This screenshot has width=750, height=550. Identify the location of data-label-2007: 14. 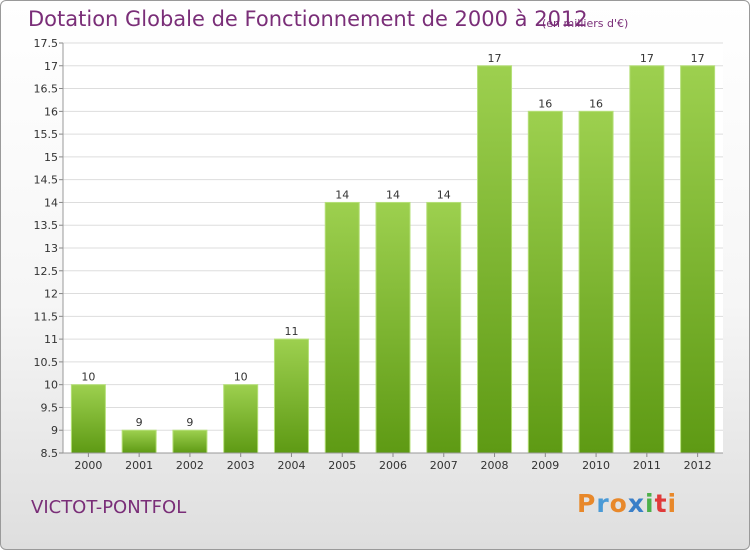
(444, 194).